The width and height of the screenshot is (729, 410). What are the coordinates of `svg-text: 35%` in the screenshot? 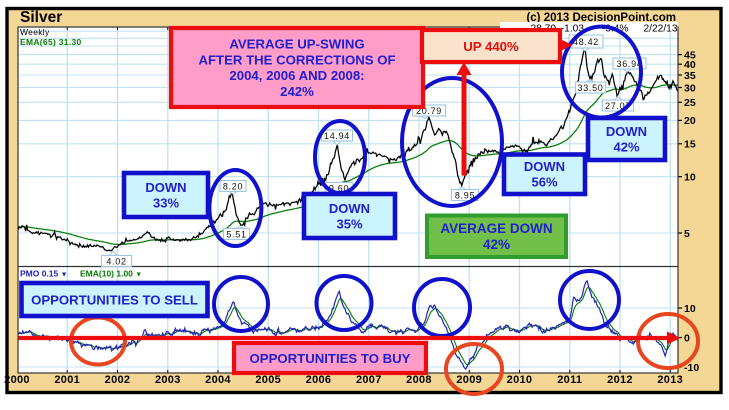 It's located at (349, 223).